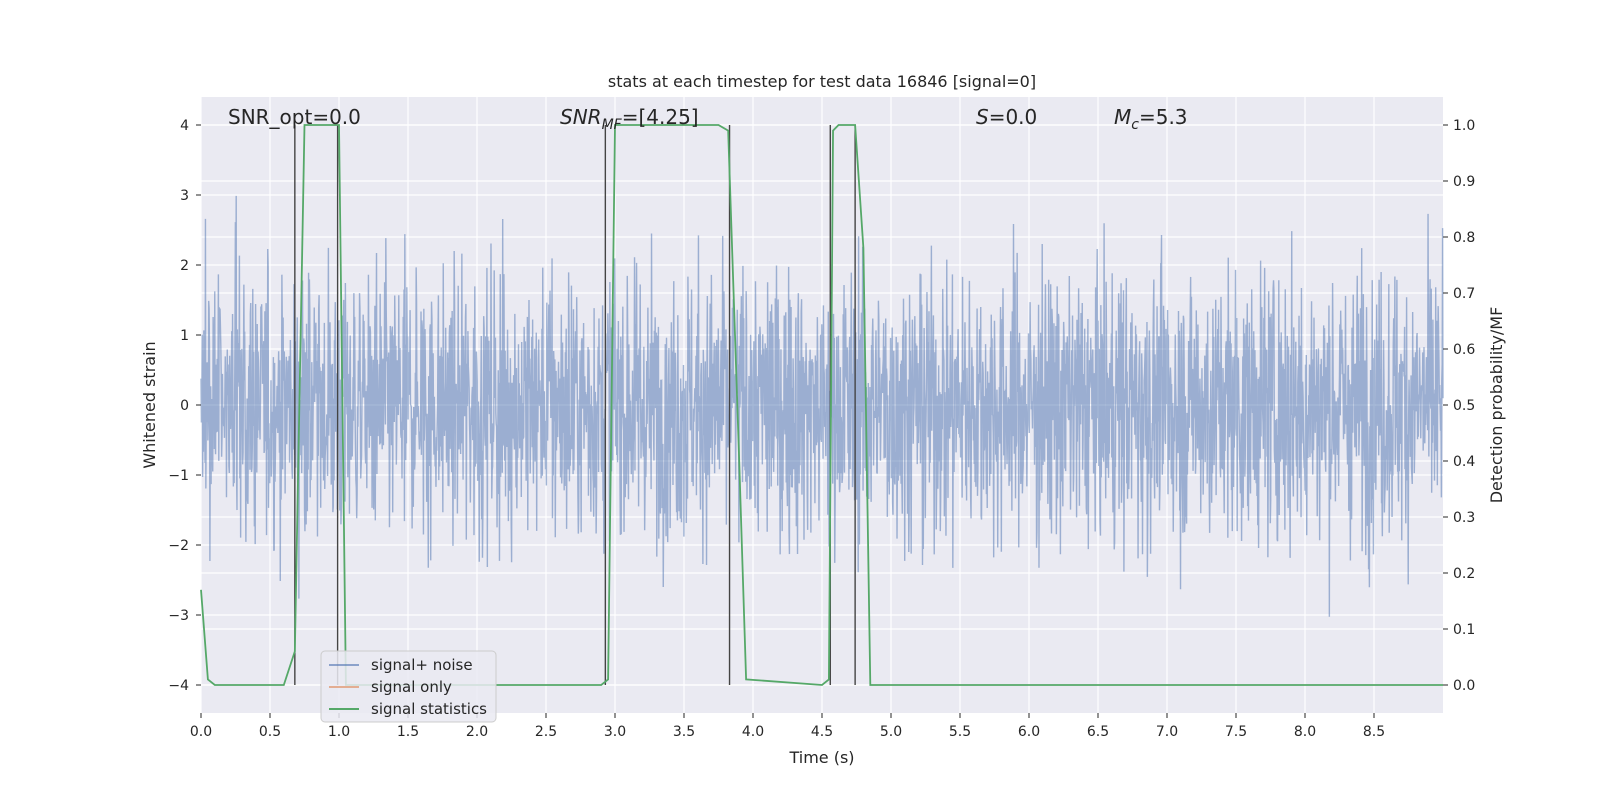  Describe the element at coordinates (429, 709) in the screenshot. I see `legend-entry-signal-statistics: signal statistics` at that location.